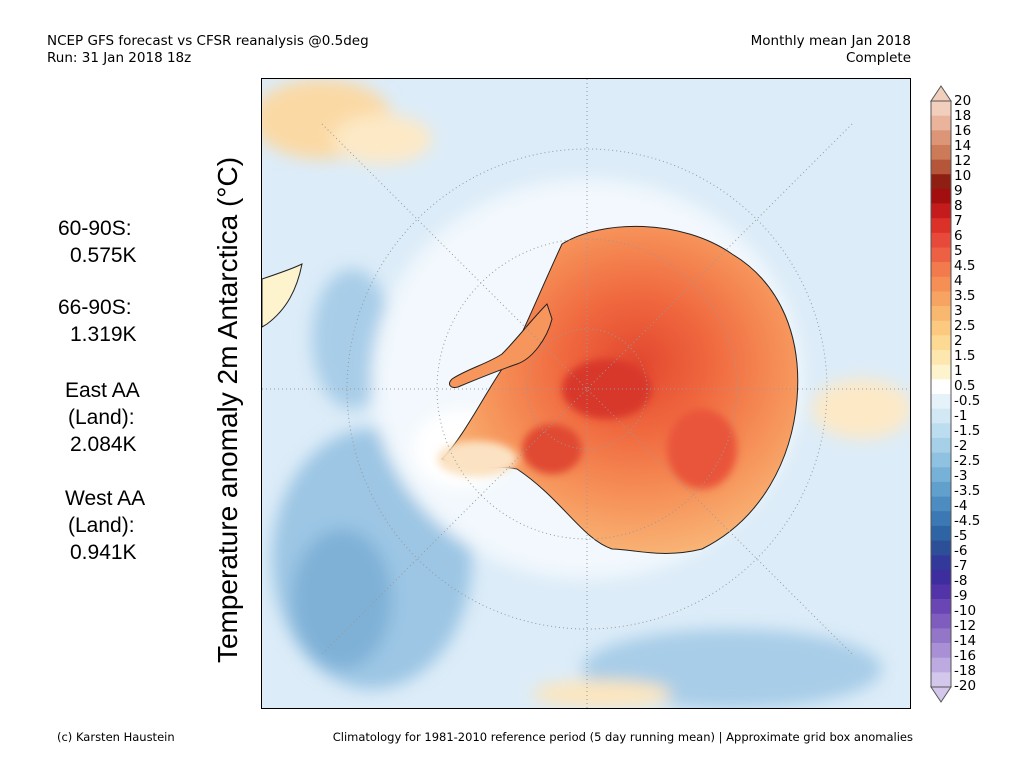 Image resolution: width=1024 pixels, height=768 pixels. What do you see at coordinates (830, 41) in the screenshot?
I see `period-line: Monthly mean Jan 2018` at bounding box center [830, 41].